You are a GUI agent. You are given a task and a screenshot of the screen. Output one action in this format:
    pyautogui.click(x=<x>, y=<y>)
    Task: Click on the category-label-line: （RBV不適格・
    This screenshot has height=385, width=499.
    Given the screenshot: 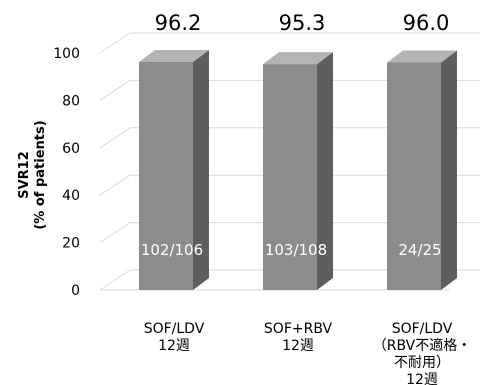 What is the action you would take?
    pyautogui.click(x=422, y=345)
    